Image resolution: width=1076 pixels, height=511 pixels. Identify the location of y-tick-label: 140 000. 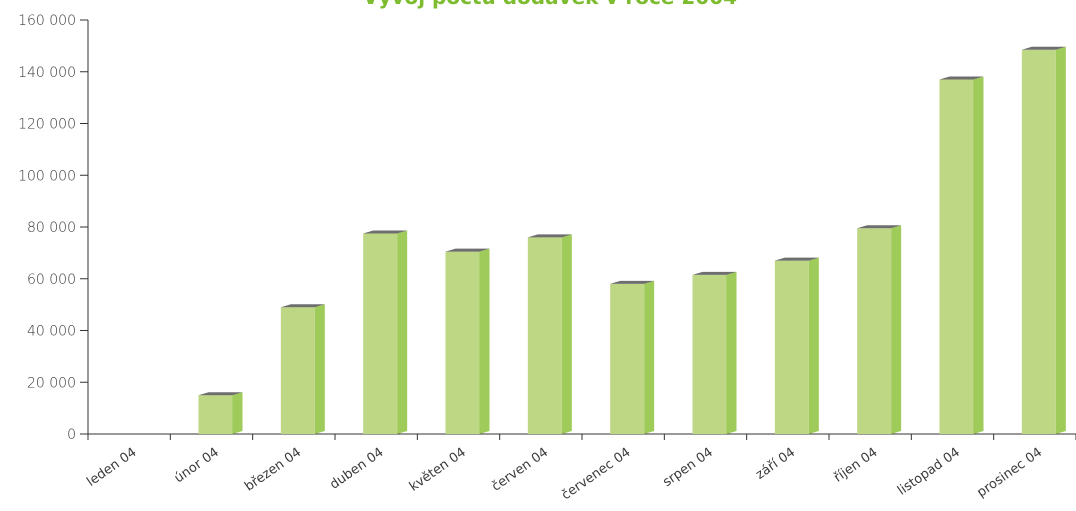
(47, 73).